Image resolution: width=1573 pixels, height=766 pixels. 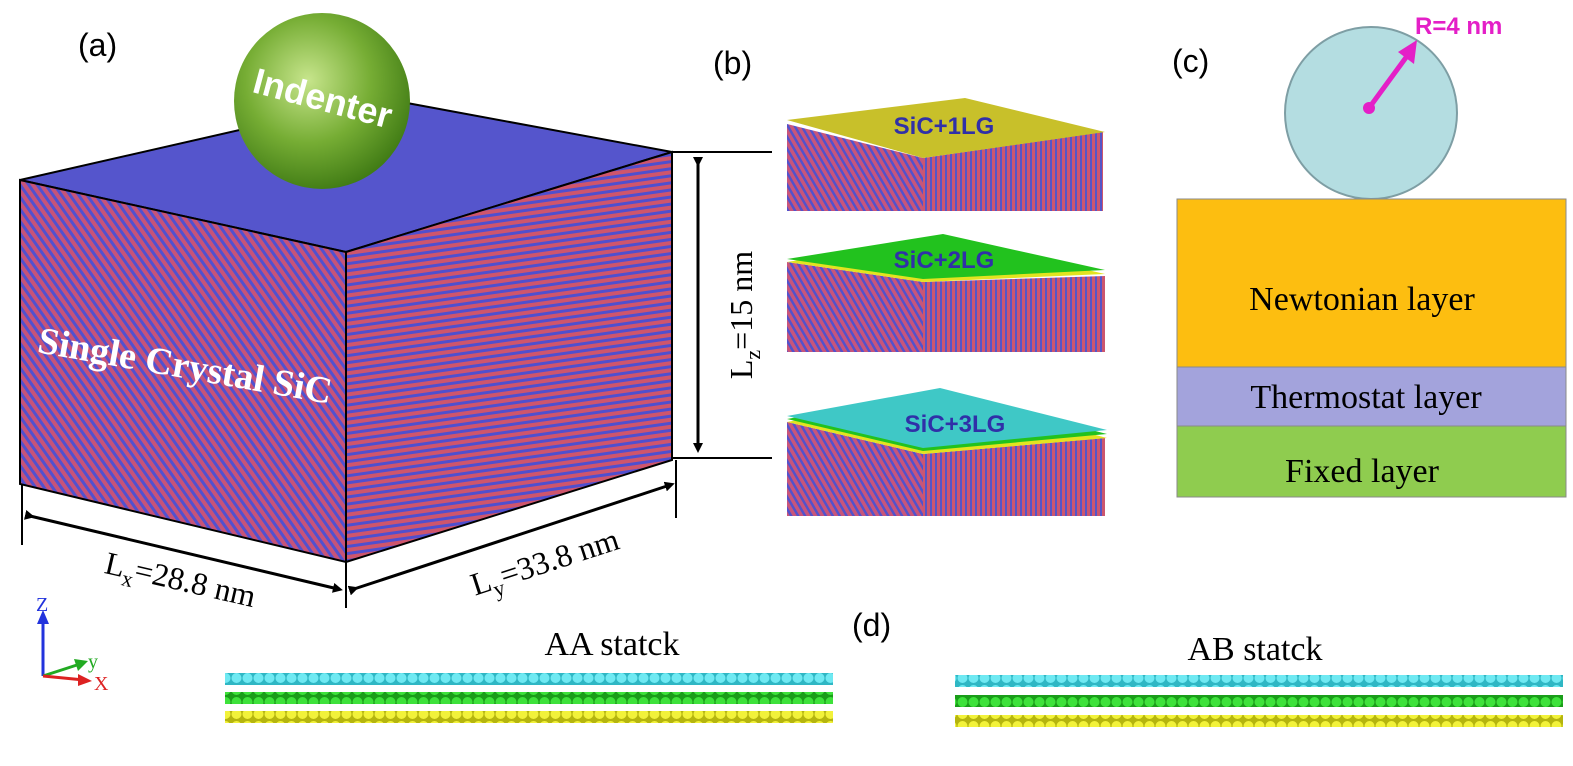 What do you see at coordinates (1259, 681) in the screenshot?
I see `ab-layer-cyan` at bounding box center [1259, 681].